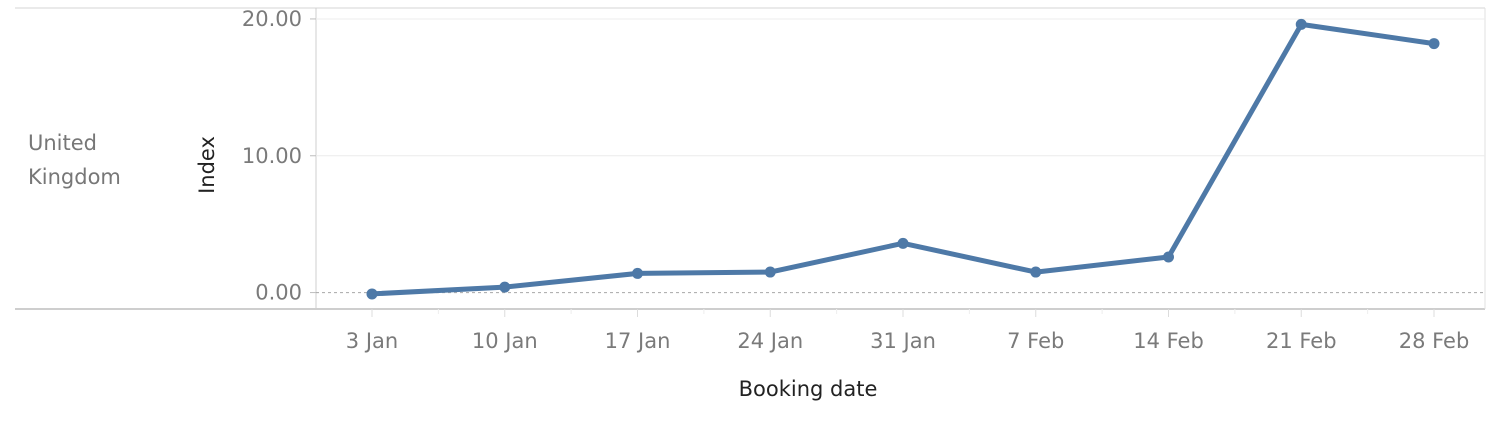 The width and height of the screenshot is (1495, 423). What do you see at coordinates (1035, 341) in the screenshot?
I see `x-tick-label-5: 7 Feb` at bounding box center [1035, 341].